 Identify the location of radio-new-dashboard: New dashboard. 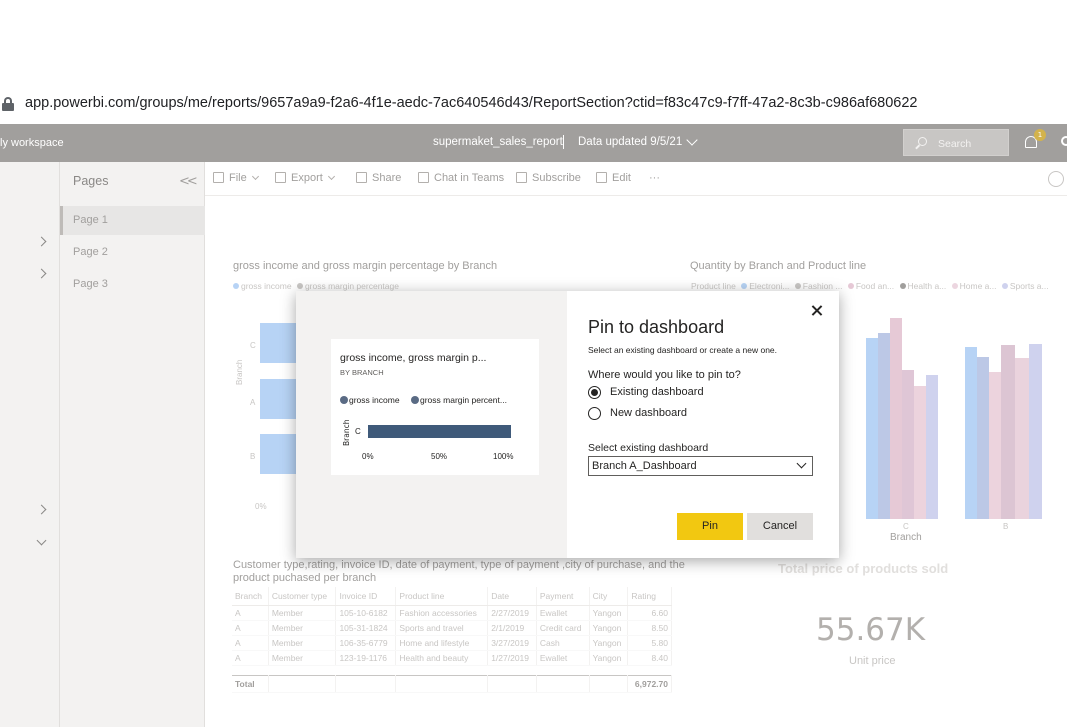
(658, 414).